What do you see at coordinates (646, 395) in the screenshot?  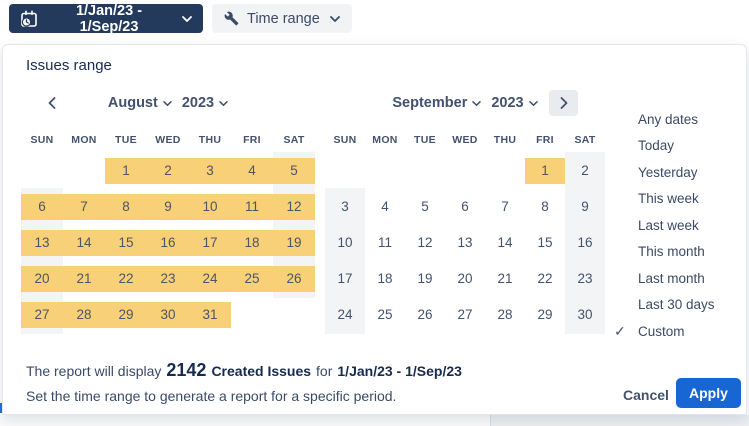 I see `cancel-button: Cancel` at bounding box center [646, 395].